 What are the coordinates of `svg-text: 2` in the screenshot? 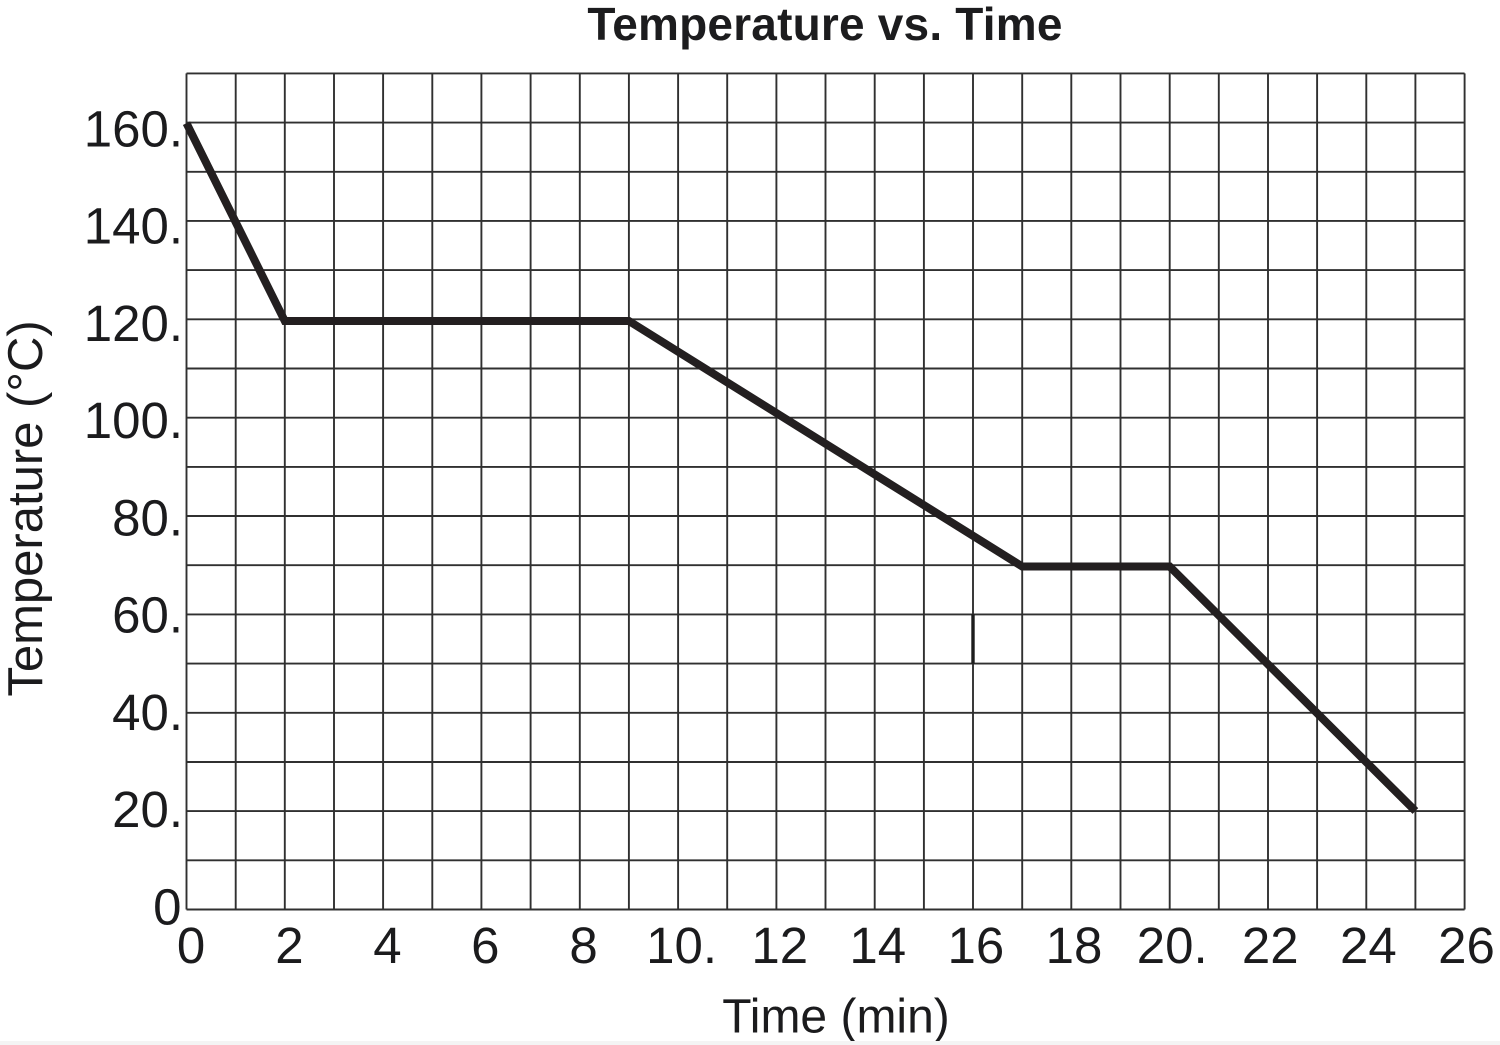 It's located at (289, 945).